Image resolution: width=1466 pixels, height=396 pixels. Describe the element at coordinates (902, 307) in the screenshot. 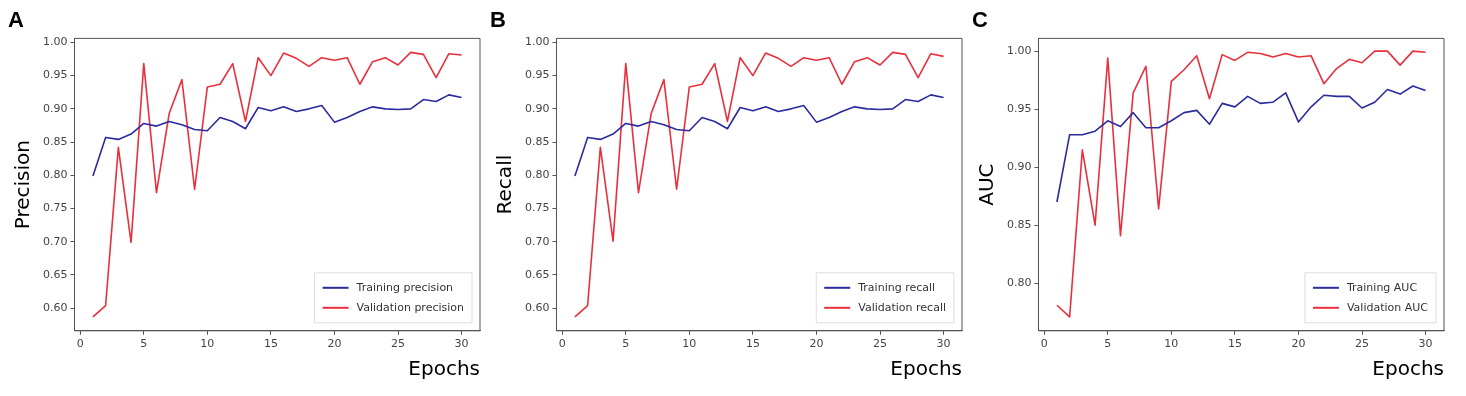

I see `legend-label: Validation recall` at that location.